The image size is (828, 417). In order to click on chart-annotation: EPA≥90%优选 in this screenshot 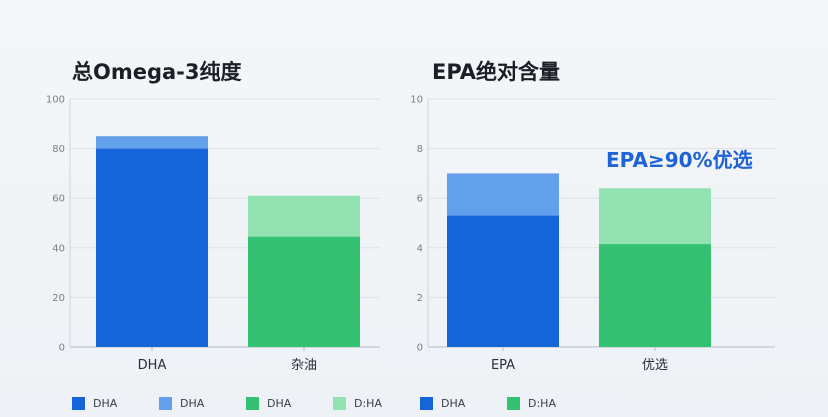, I will do `click(679, 160)`.